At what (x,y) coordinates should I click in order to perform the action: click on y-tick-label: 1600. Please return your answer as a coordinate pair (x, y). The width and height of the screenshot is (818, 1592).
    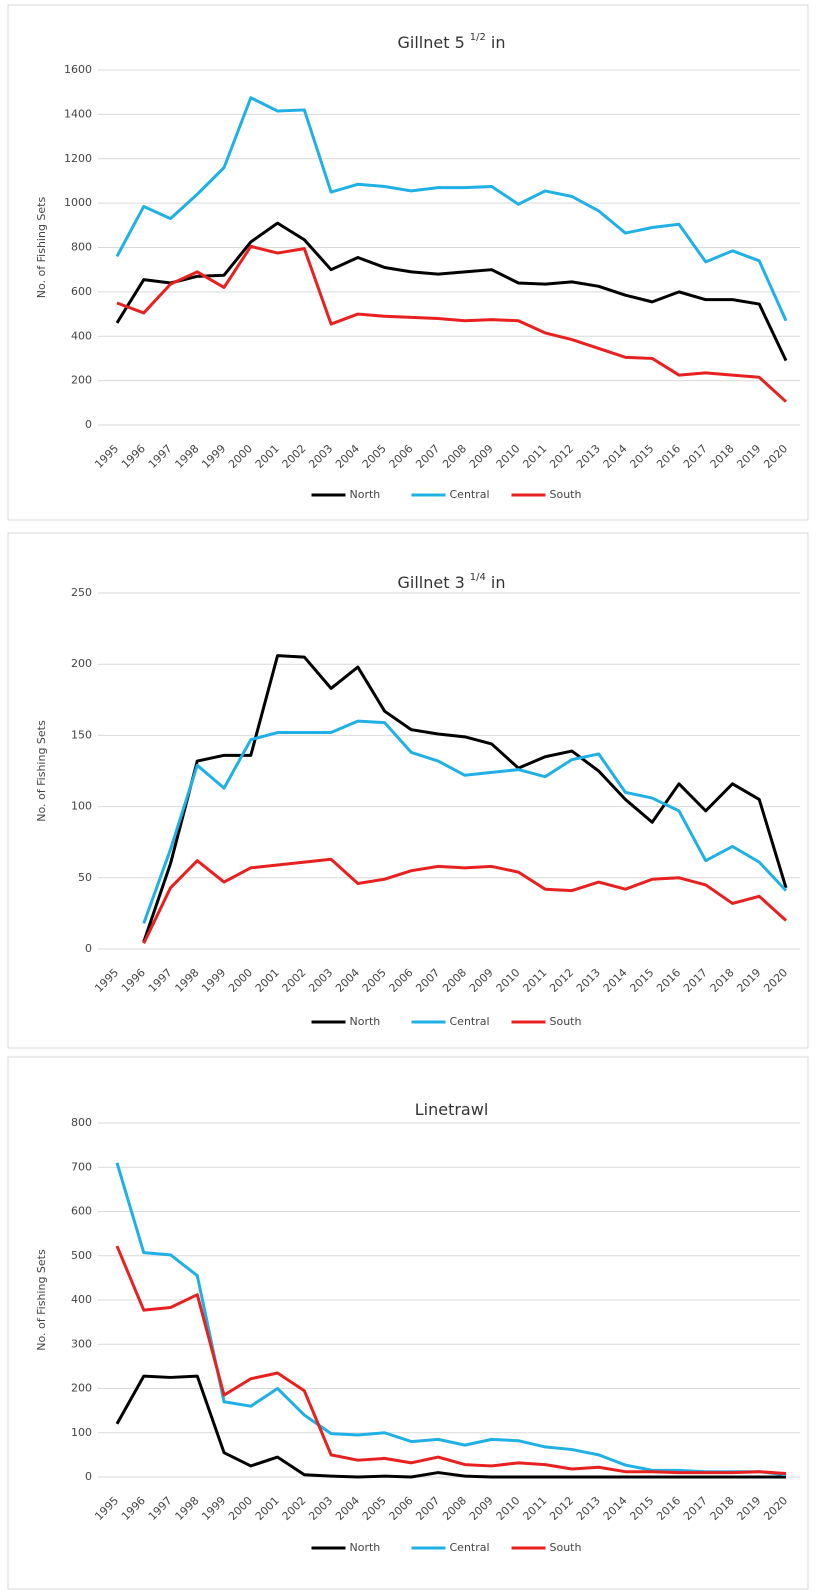
    Looking at the image, I should click on (78, 69).